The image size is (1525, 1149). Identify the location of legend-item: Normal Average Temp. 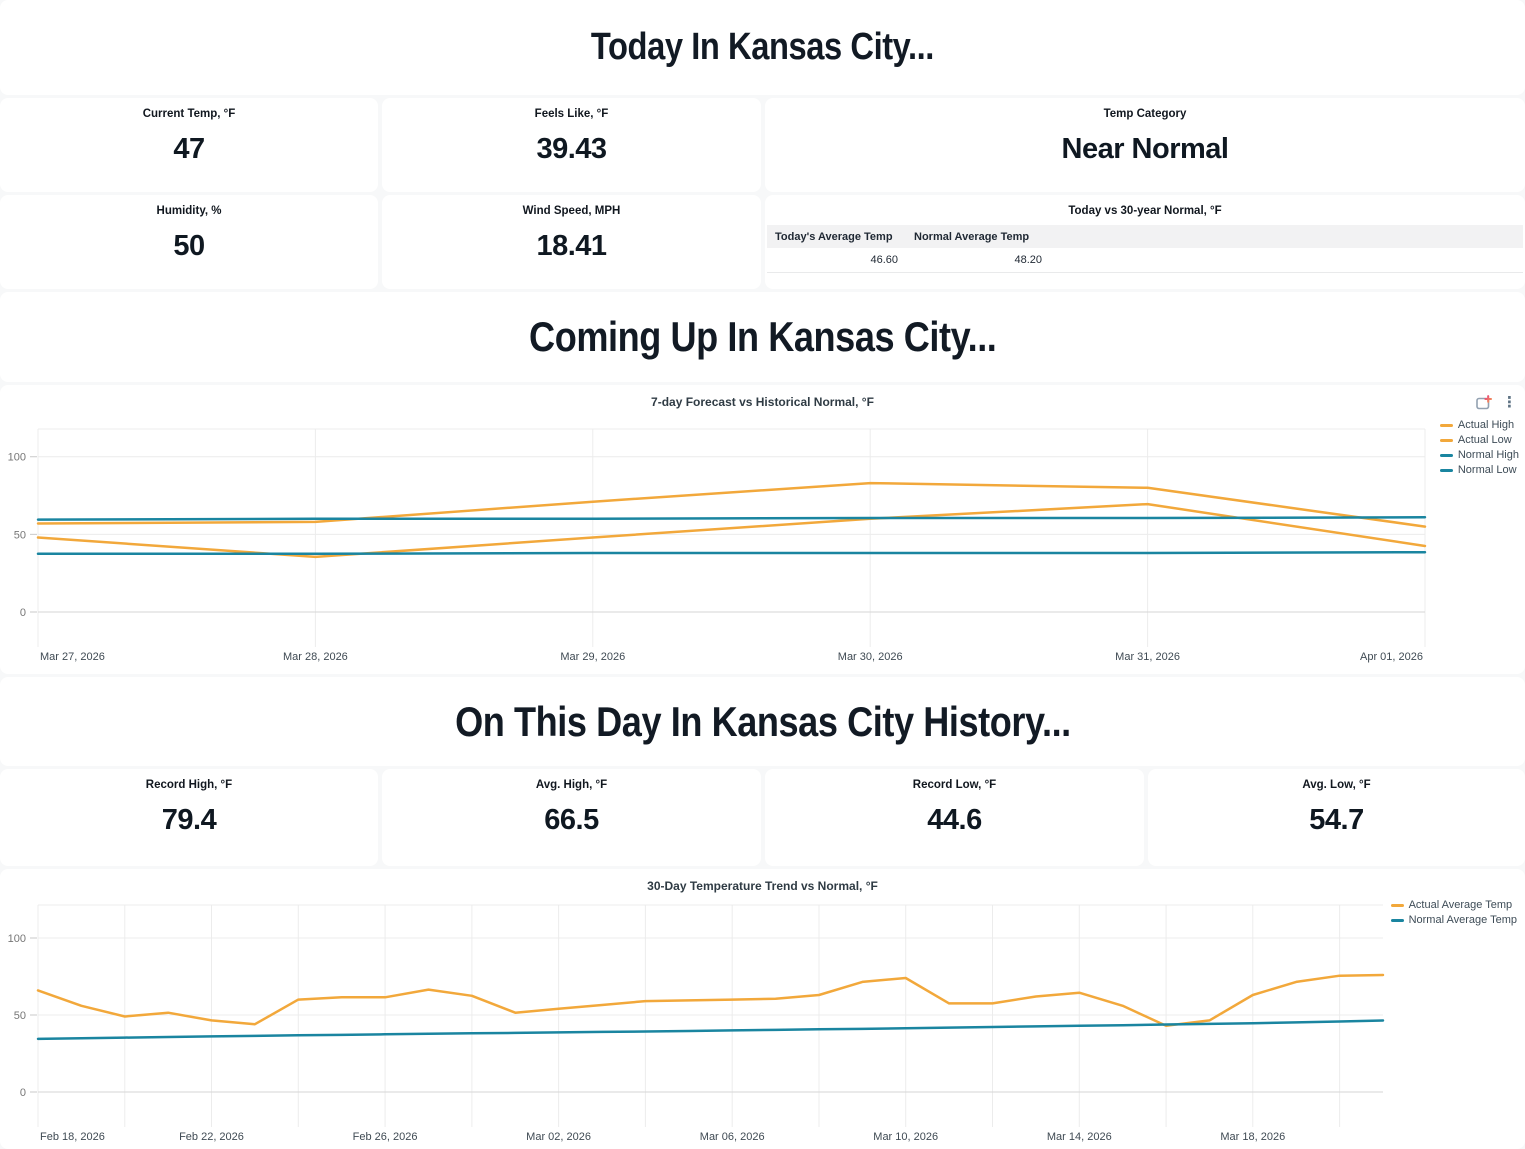
(1453, 920).